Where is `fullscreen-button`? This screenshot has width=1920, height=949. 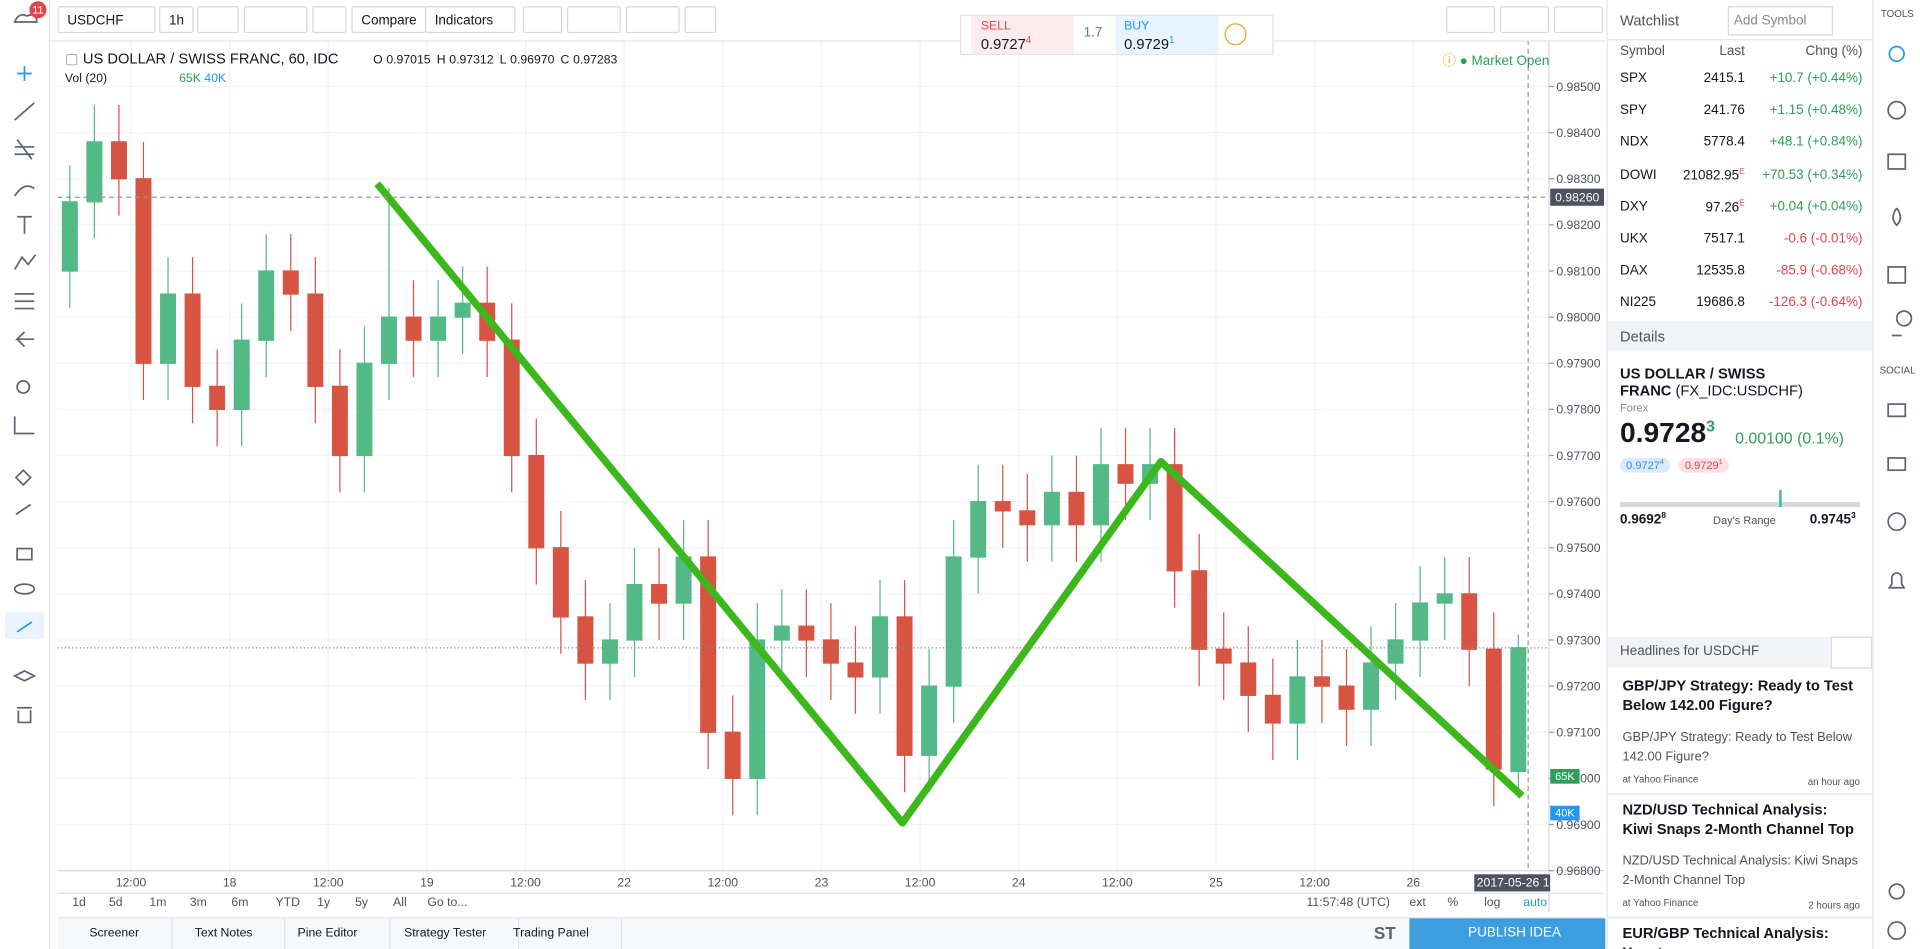 fullscreen-button is located at coordinates (700, 20).